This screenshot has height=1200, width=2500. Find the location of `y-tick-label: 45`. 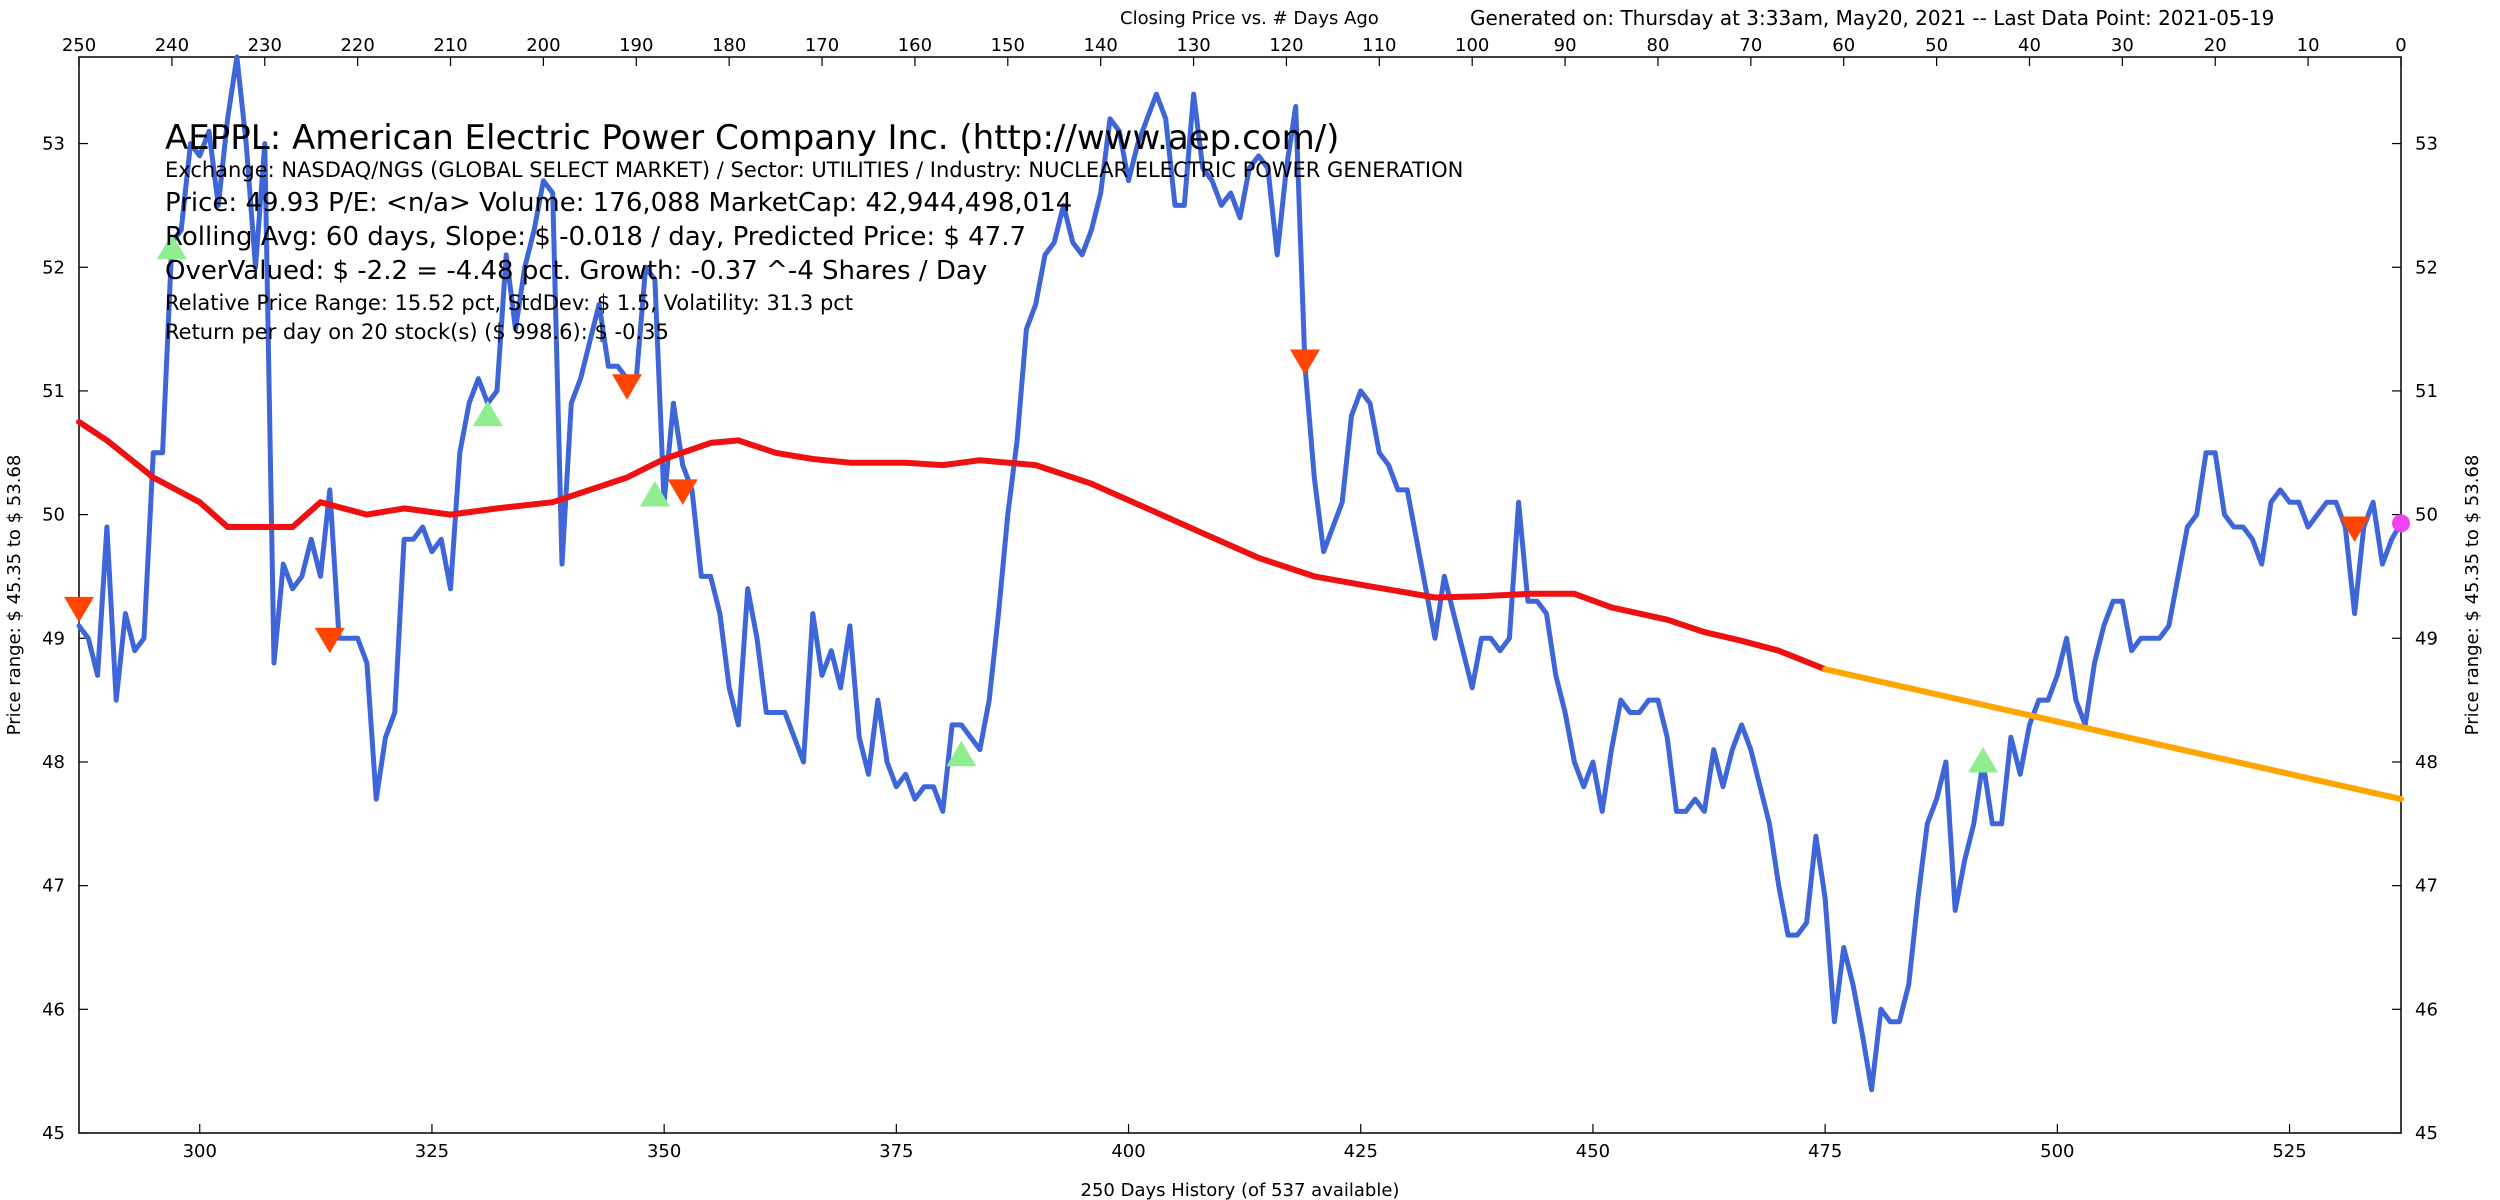

y-tick-label: 45 is located at coordinates (53, 1133).